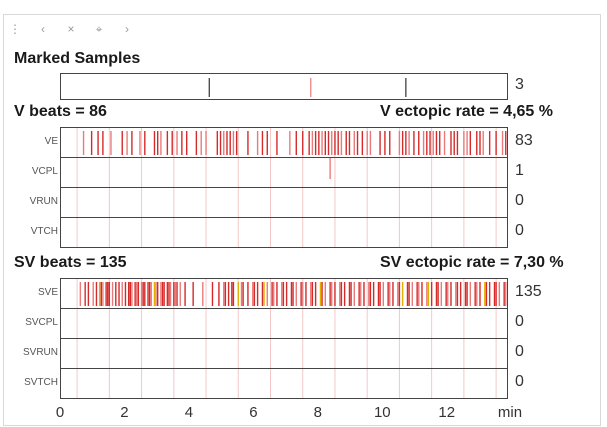  What do you see at coordinates (519, 230) in the screenshot?
I see `row-count-vtch: 0` at bounding box center [519, 230].